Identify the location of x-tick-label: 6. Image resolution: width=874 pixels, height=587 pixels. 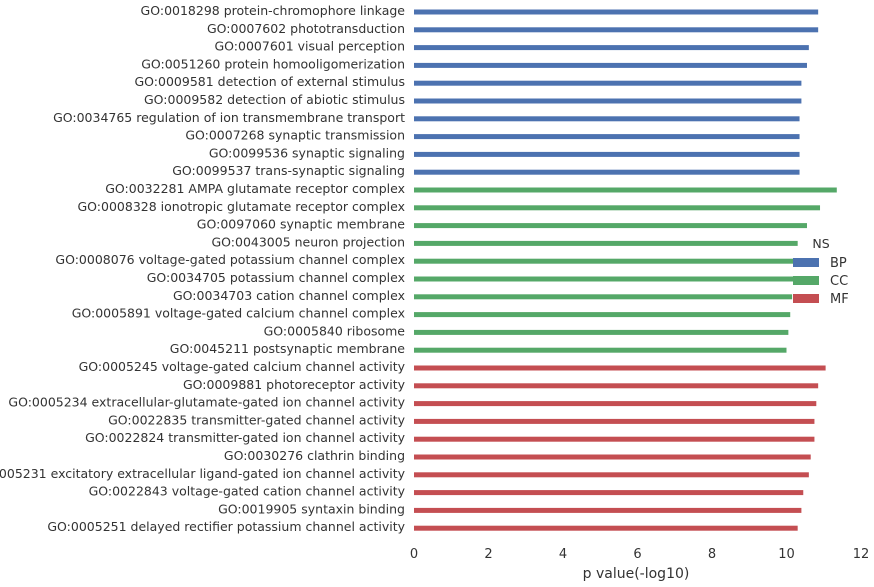
(637, 554).